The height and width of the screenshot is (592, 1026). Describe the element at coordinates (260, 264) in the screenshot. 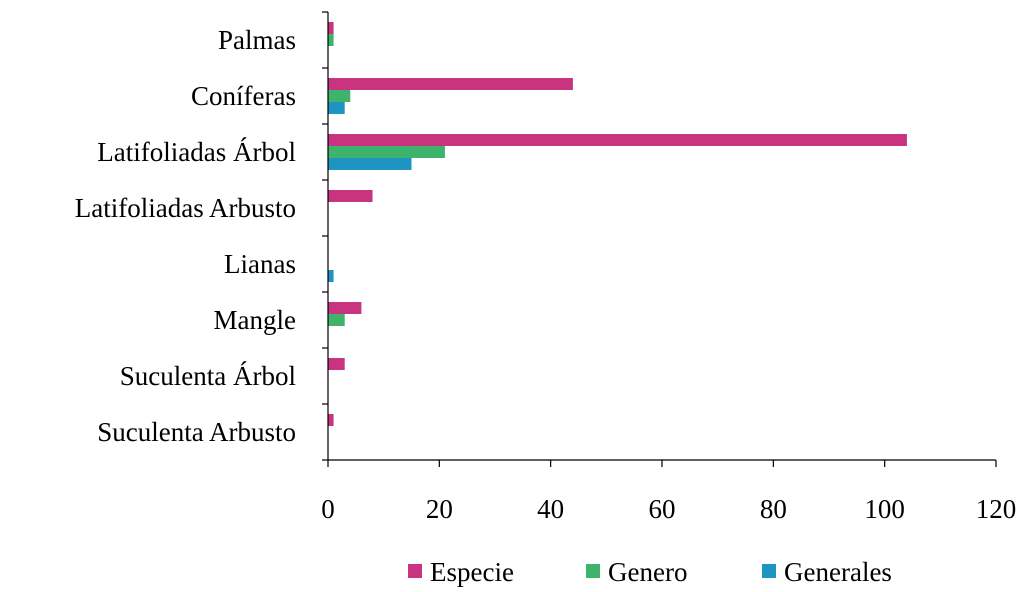

I see `category-label: Lianas` at that location.